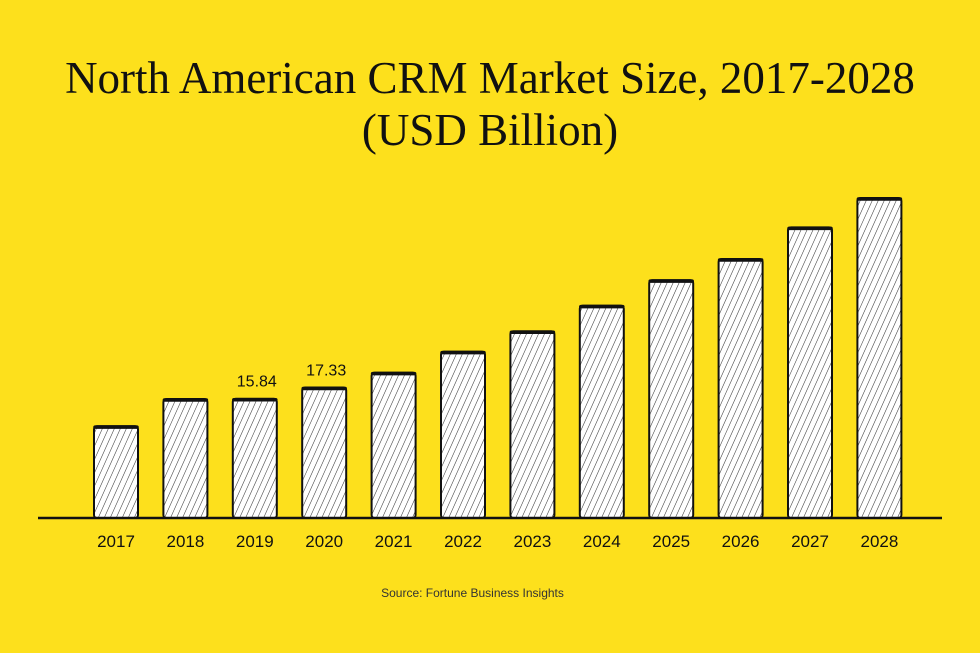 This screenshot has width=980, height=653. I want to click on data-label: 15.84, so click(257, 382).